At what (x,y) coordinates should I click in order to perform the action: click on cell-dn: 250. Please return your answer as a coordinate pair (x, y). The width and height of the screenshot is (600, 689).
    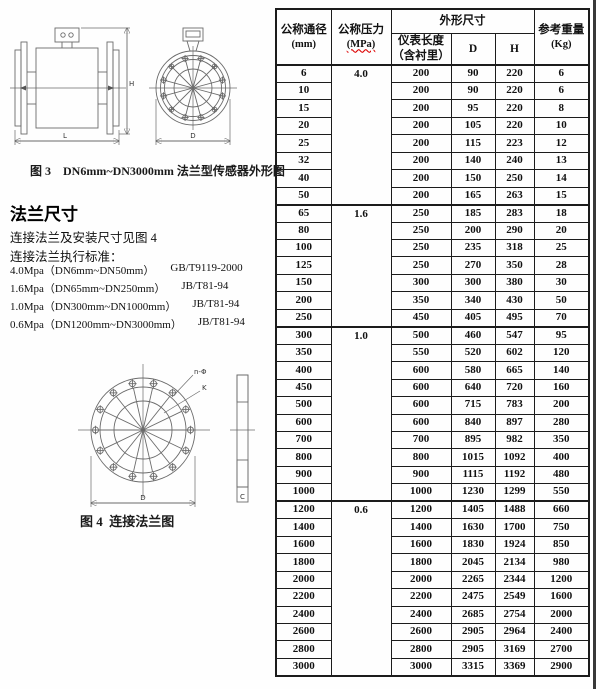
    Looking at the image, I should click on (303, 318).